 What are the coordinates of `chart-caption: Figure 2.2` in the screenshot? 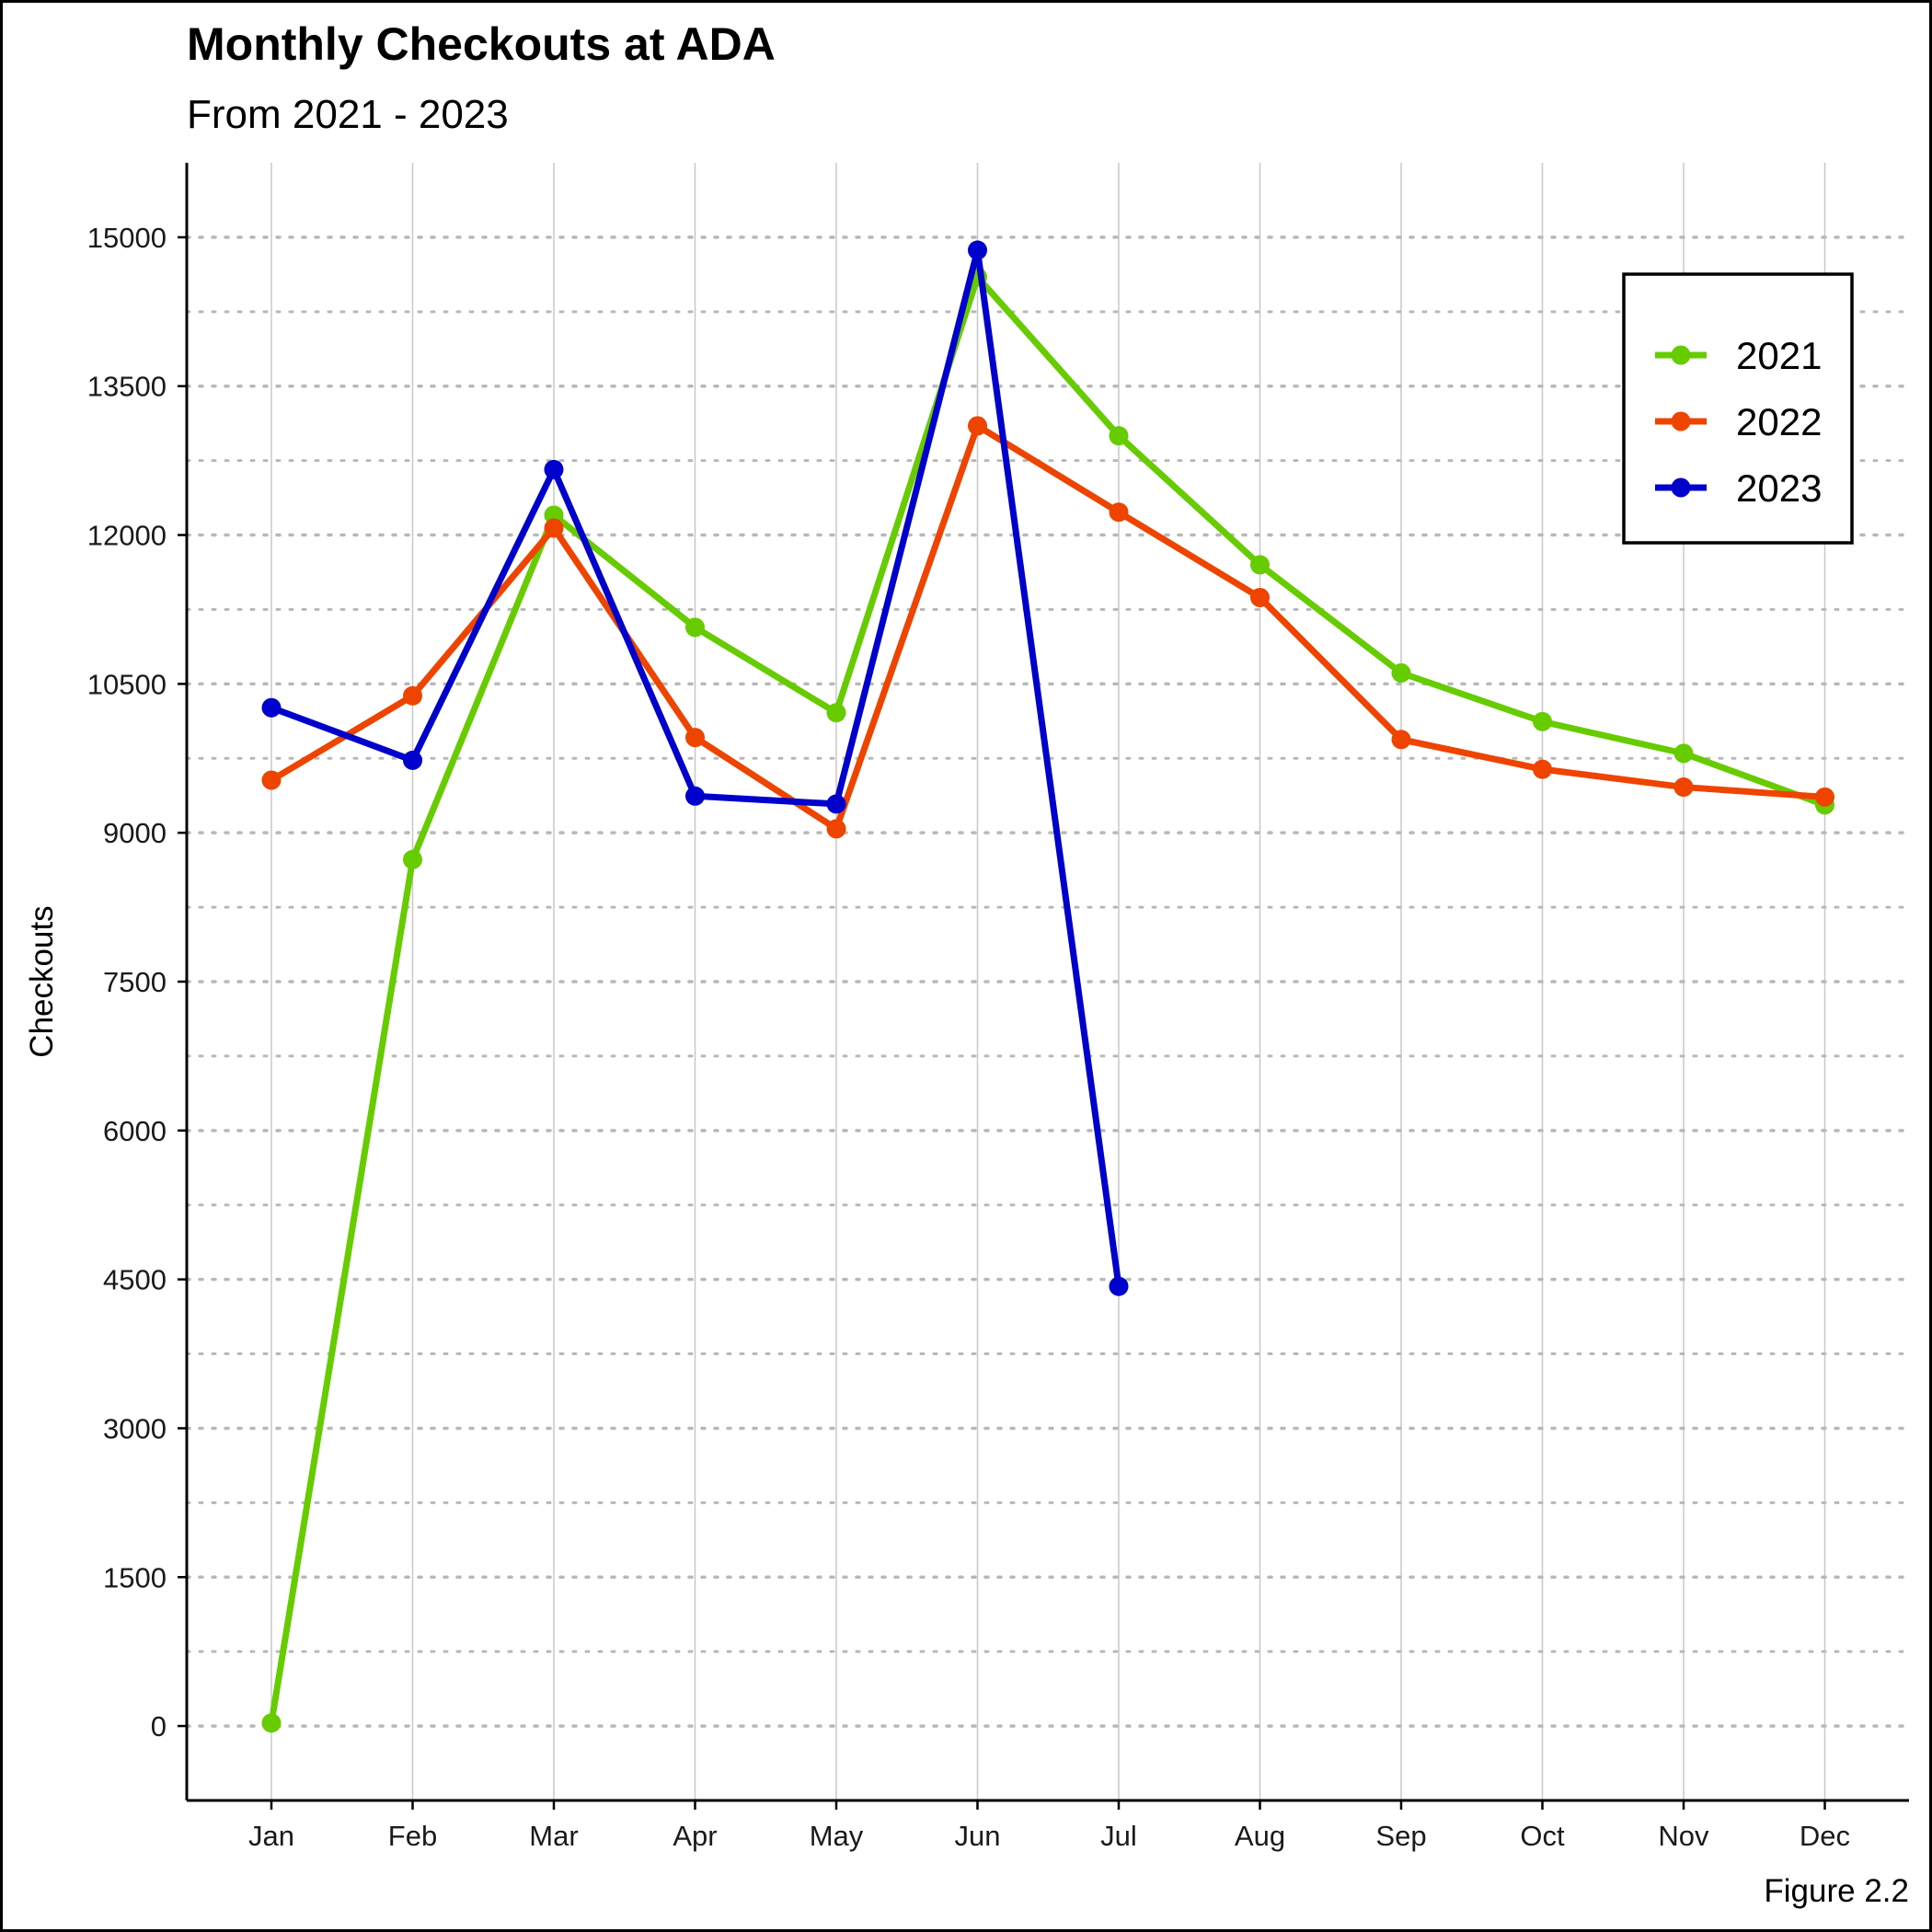 It's located at (1836, 1891).